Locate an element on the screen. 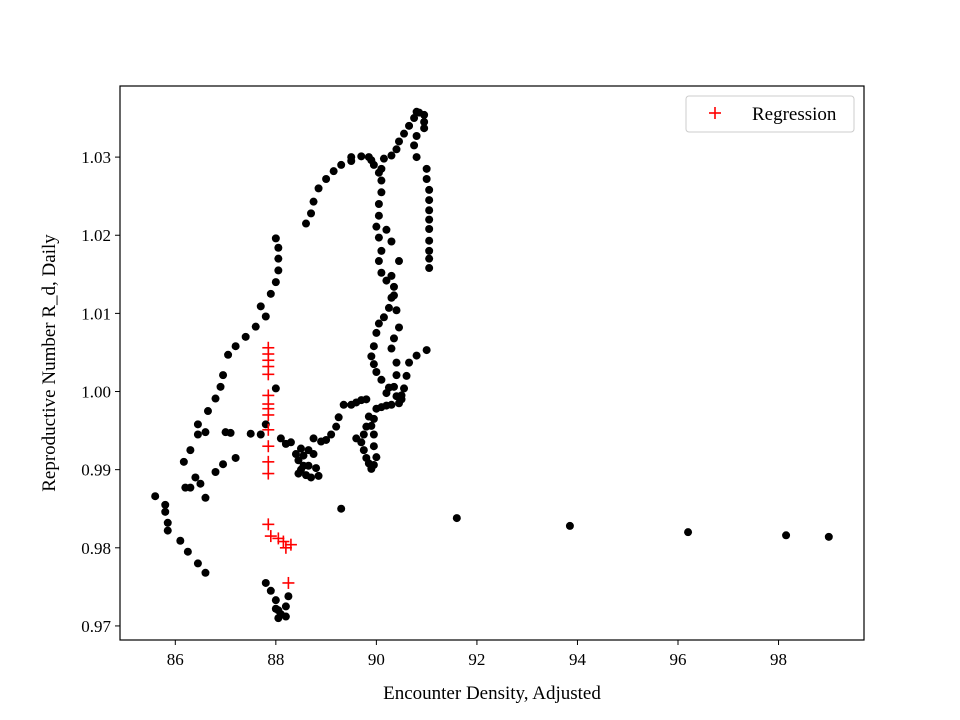 Image resolution: width=960 pixels, height=720 pixels. y-tick-label: 0.97 is located at coordinates (96, 626).